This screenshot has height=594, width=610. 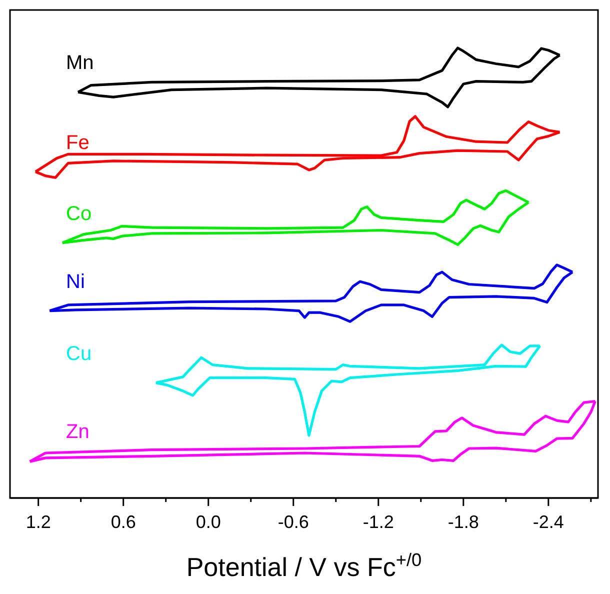 What do you see at coordinates (78, 142) in the screenshot?
I see `series-label: Fe` at bounding box center [78, 142].